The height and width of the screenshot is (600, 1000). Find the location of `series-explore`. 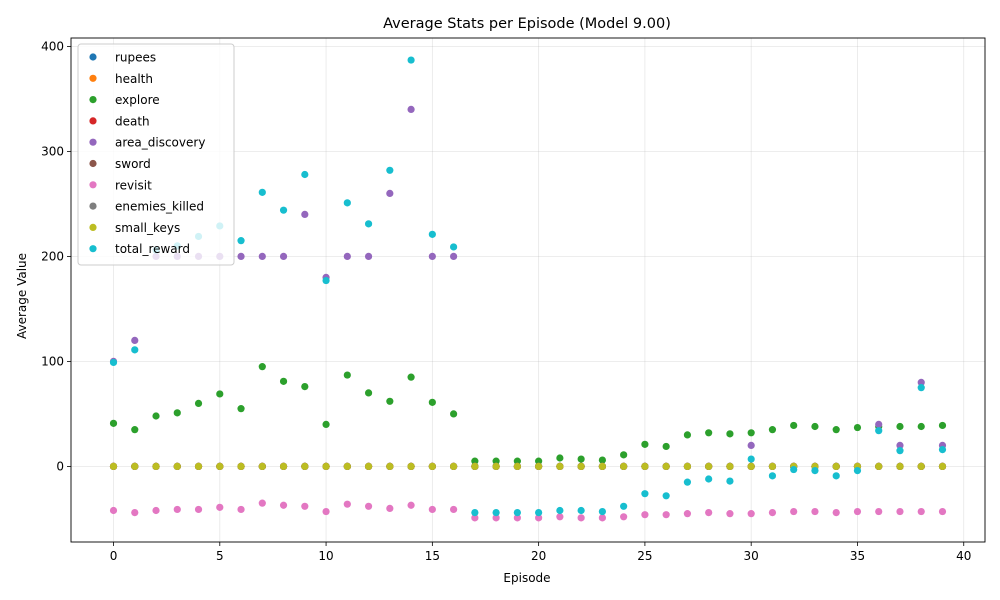

series-explore is located at coordinates (528, 414).